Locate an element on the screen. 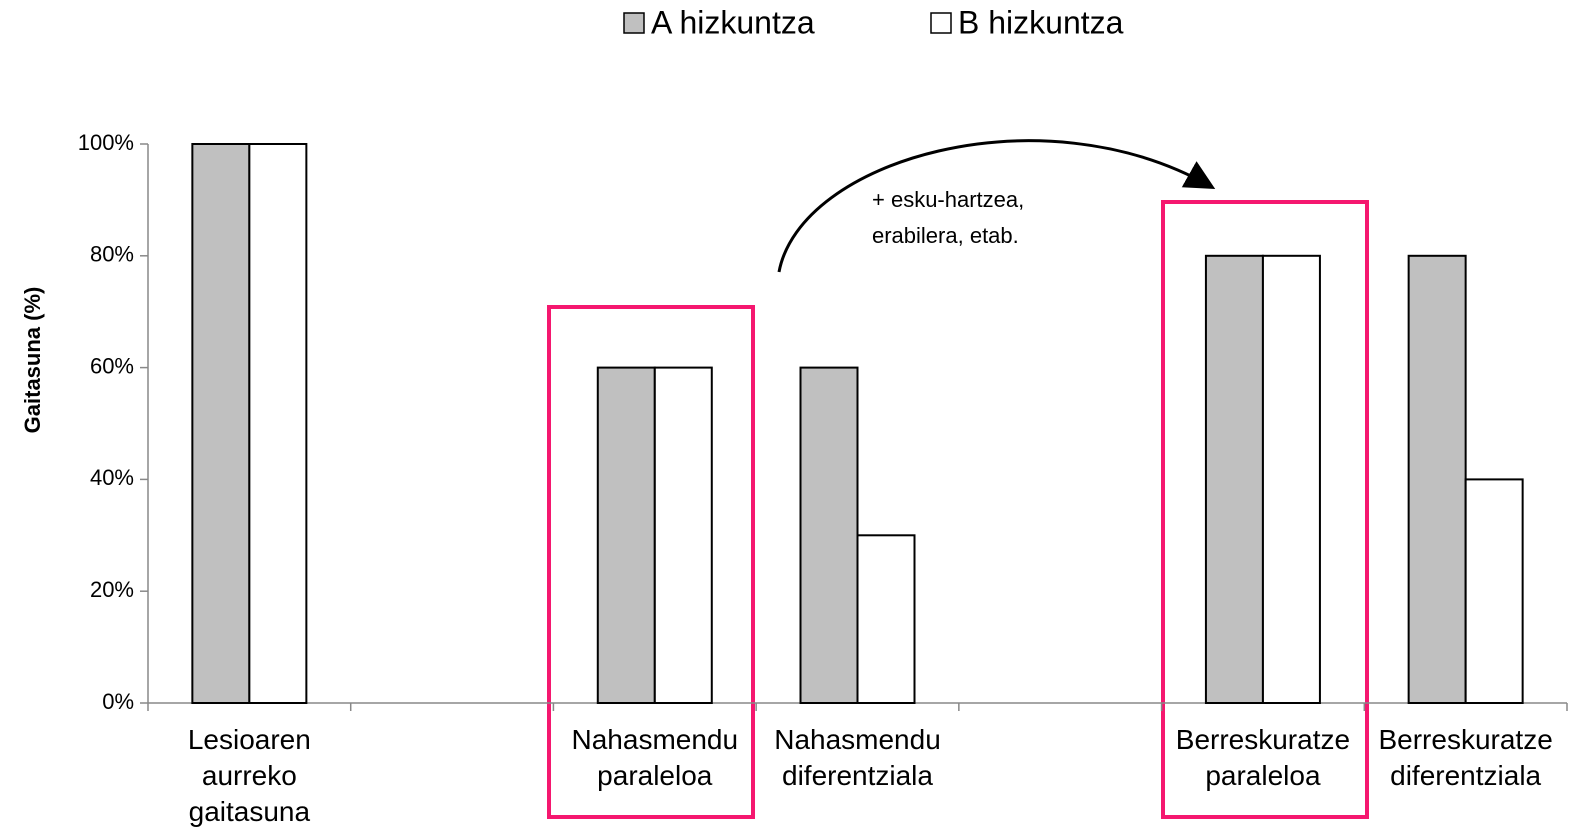  annotation-line: erabilera, etab. is located at coordinates (945, 235).